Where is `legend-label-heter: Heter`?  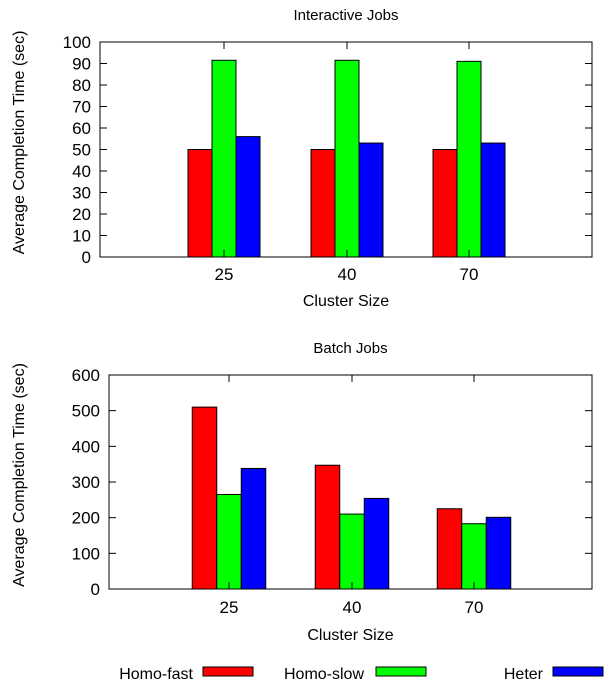
legend-label-heter: Heter is located at coordinates (524, 674).